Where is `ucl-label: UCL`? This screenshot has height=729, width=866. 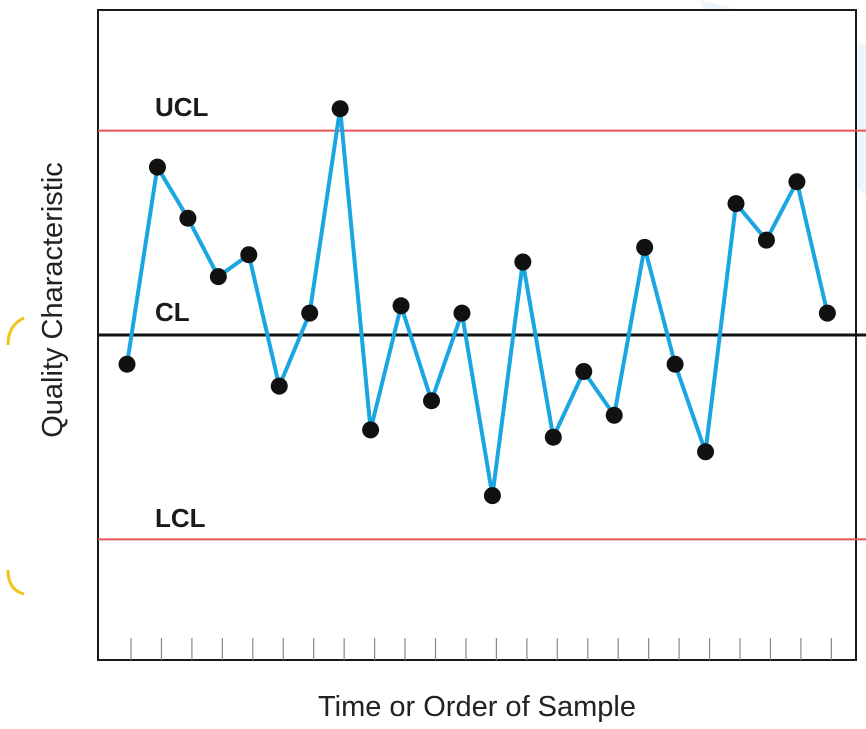 ucl-label: UCL is located at coordinates (182, 107).